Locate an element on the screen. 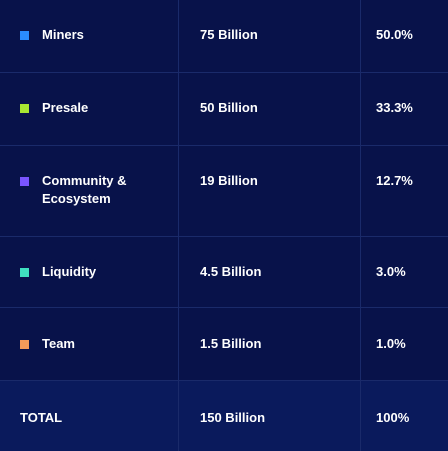  allocation-percent-cell: 1.0% is located at coordinates (404, 344).